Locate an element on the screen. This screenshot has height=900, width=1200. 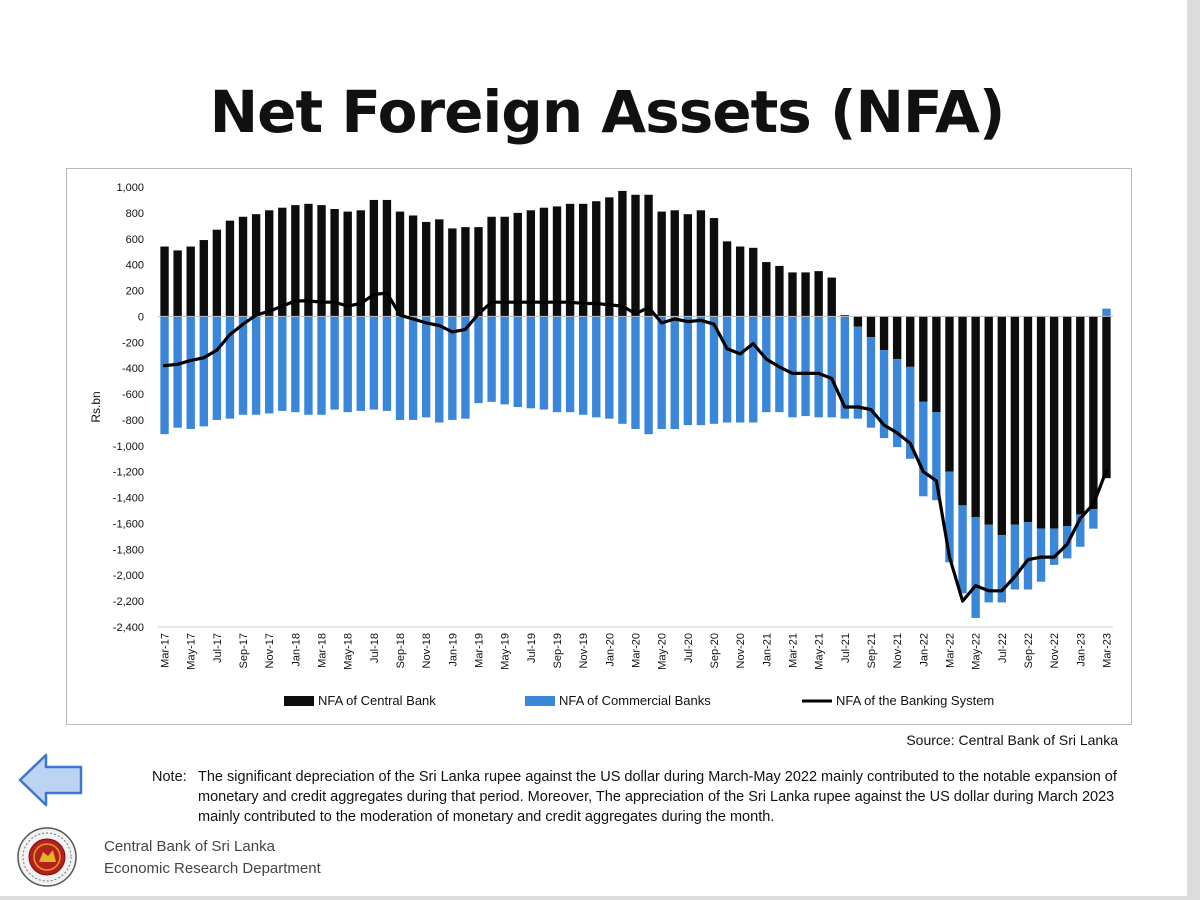
x-tick-label: Jan-19 is located at coordinates (453, 650).